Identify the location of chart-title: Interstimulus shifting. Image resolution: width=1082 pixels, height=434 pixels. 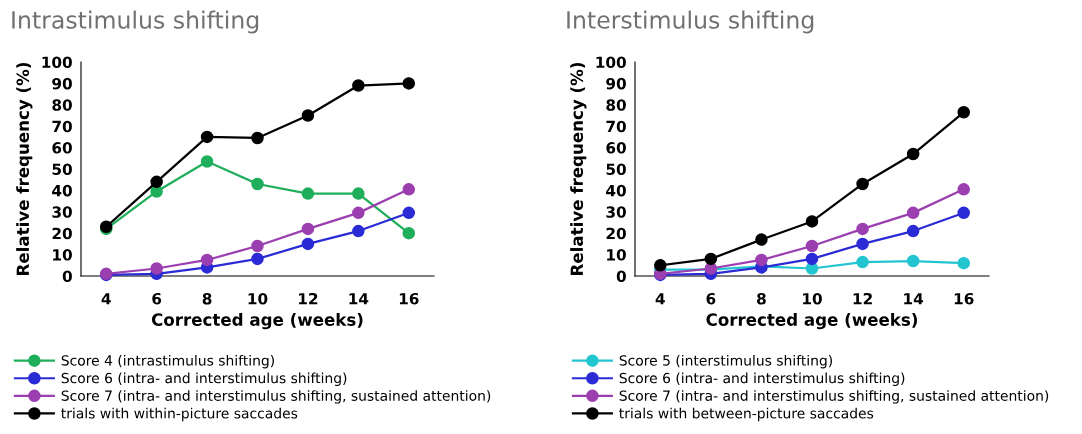
(690, 22).